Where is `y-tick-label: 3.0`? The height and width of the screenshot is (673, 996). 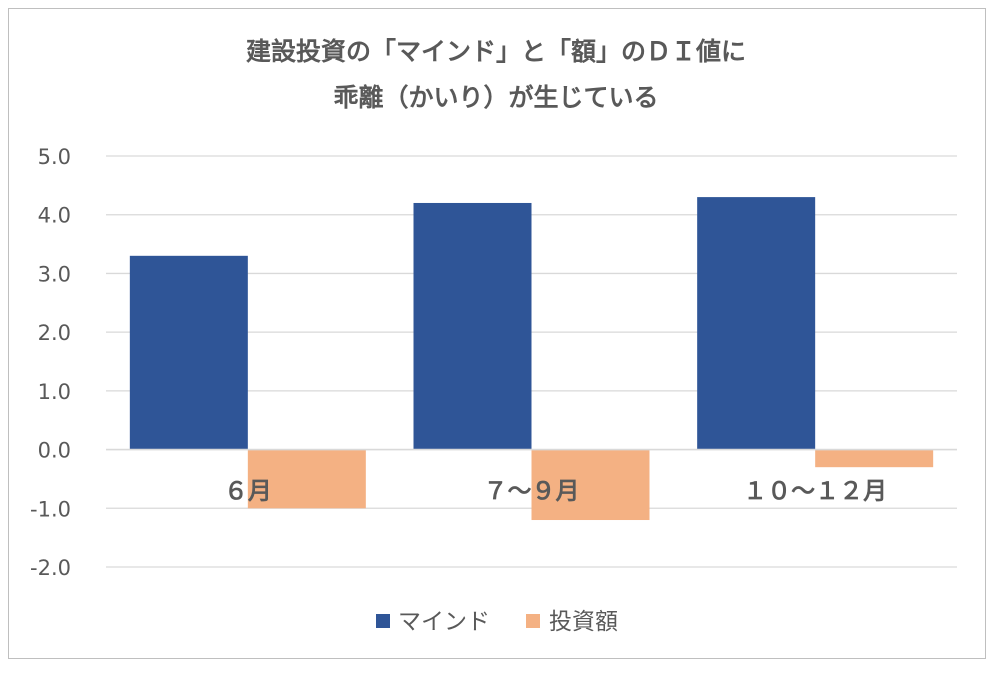 y-tick-label: 3.0 is located at coordinates (54, 274).